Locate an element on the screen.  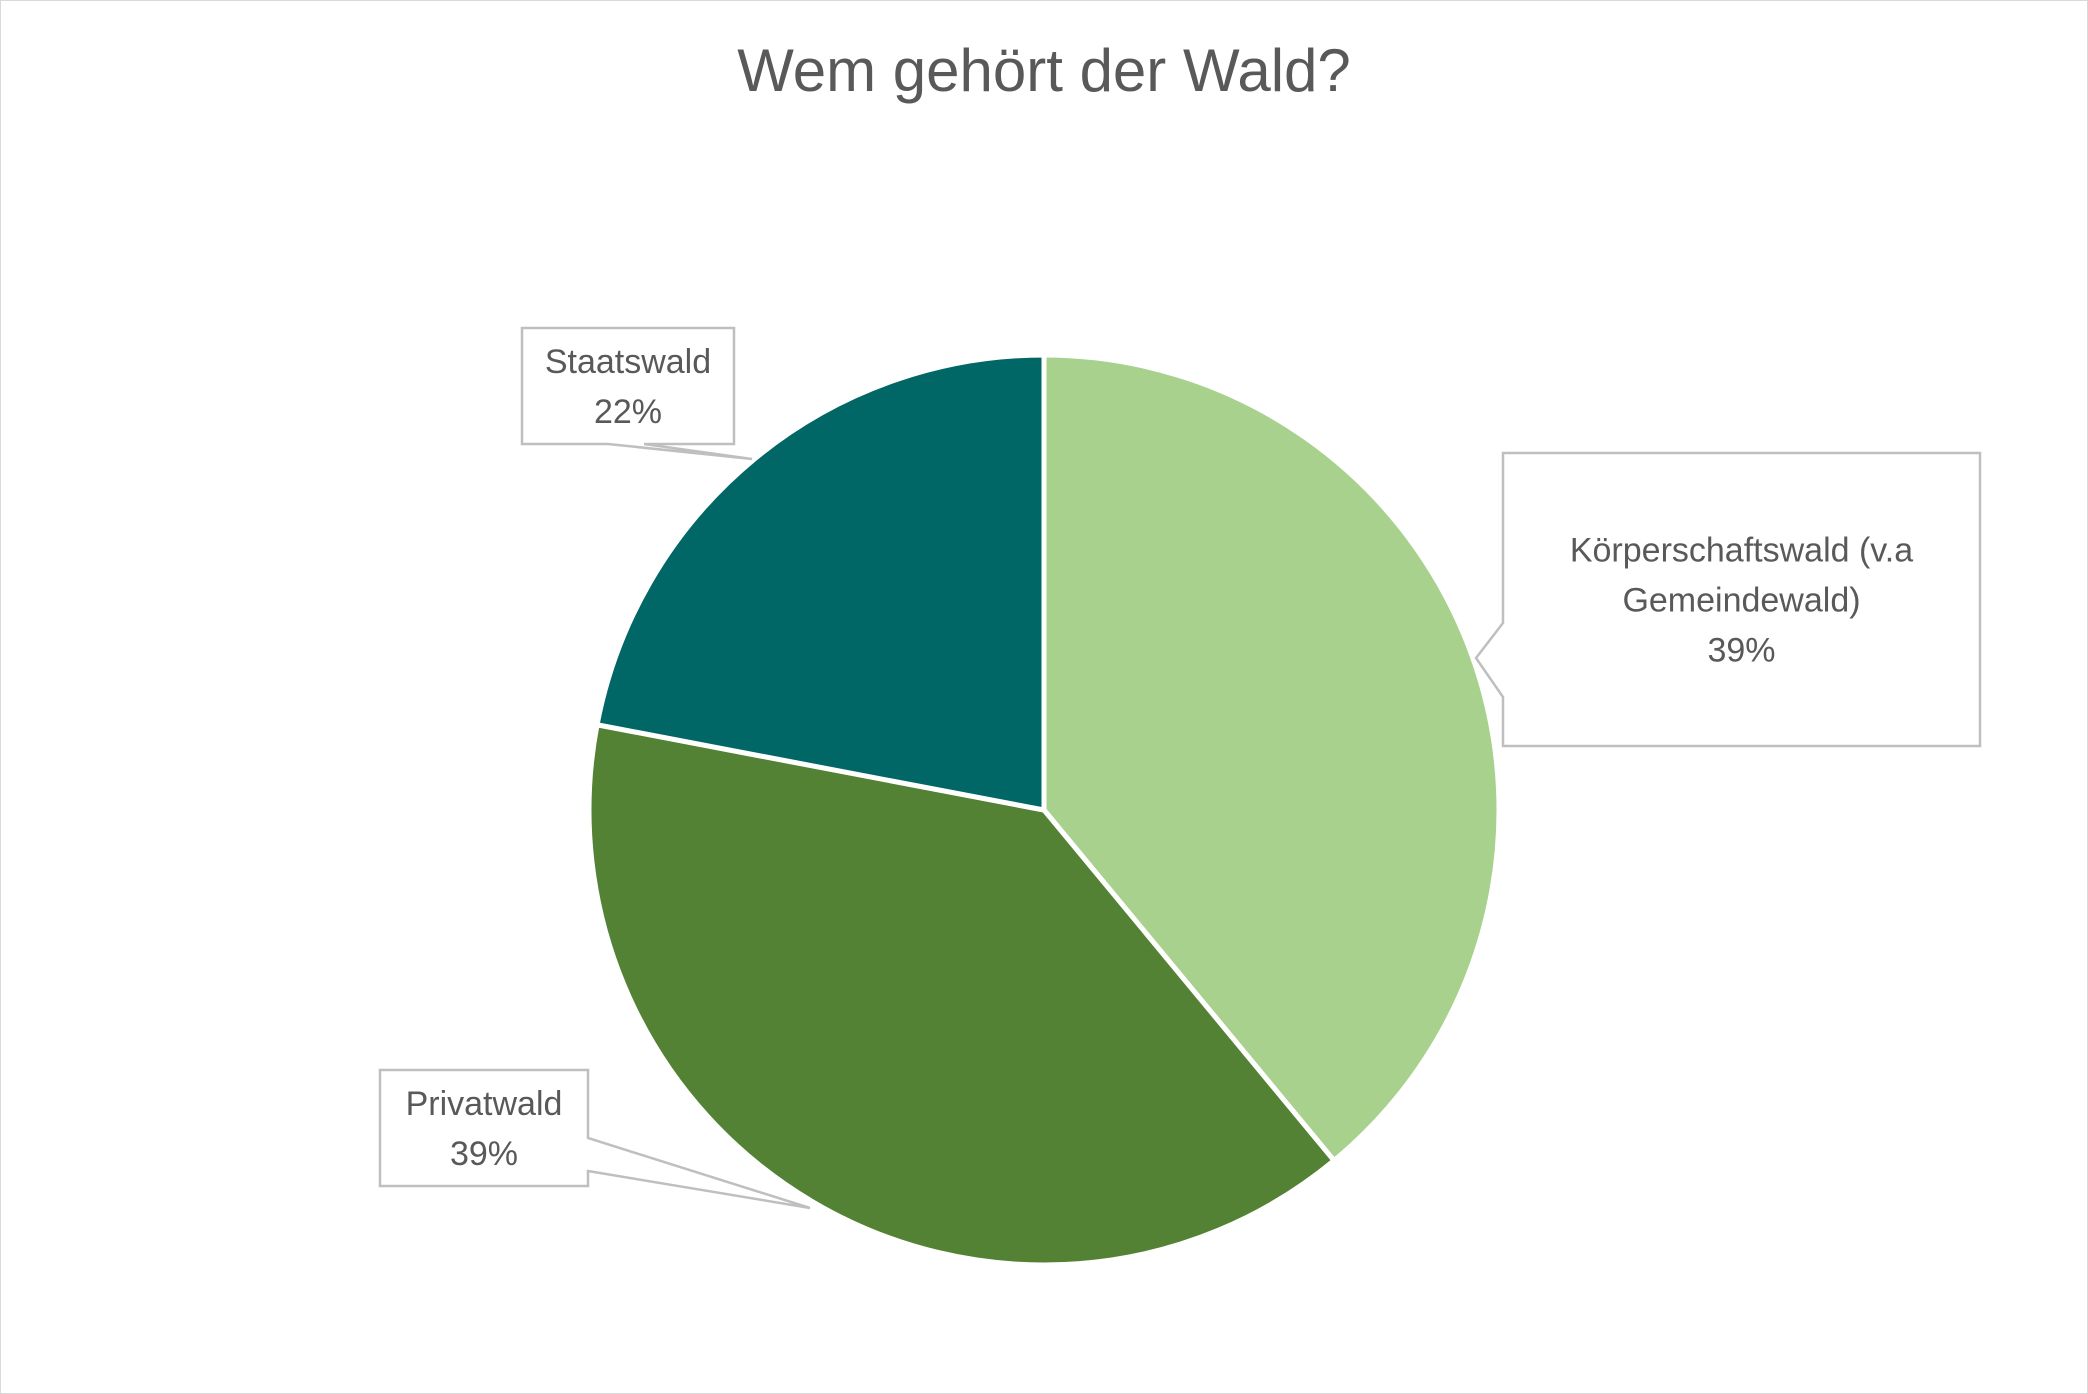
data-label-koerperschaftswald: Körperschaftswald (v.a Gemeindewald) 39% is located at coordinates (1741, 601).